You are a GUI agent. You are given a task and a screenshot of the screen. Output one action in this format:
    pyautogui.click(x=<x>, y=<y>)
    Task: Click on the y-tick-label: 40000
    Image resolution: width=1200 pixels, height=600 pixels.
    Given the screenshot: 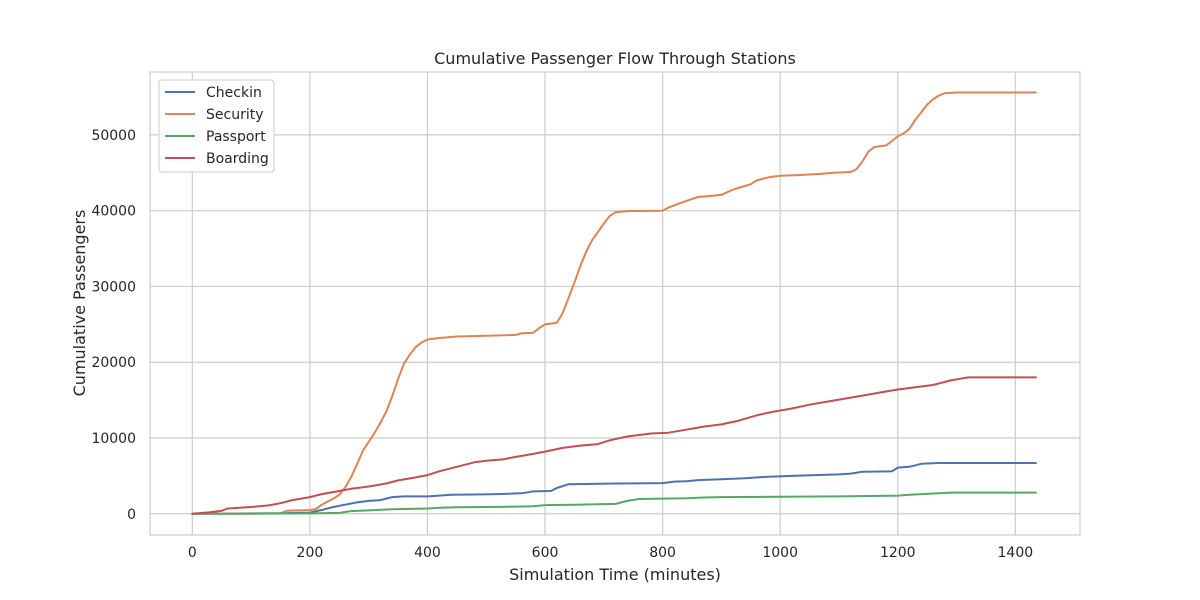 What is the action you would take?
    pyautogui.click(x=113, y=212)
    